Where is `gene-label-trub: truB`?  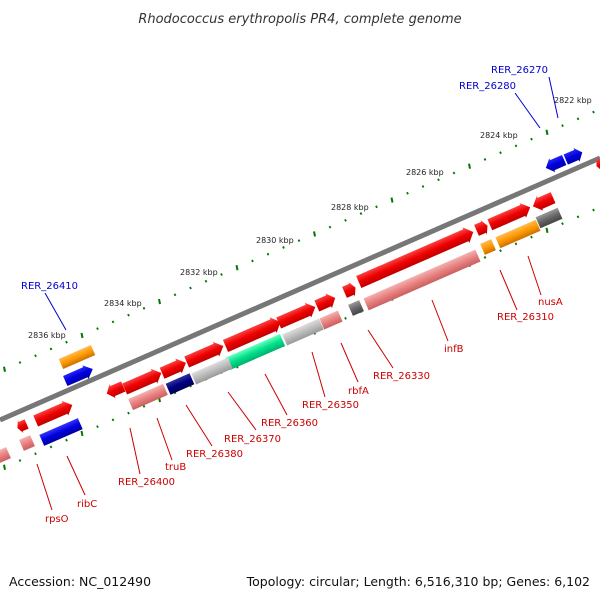 gene-label-trub: truB is located at coordinates (175, 467).